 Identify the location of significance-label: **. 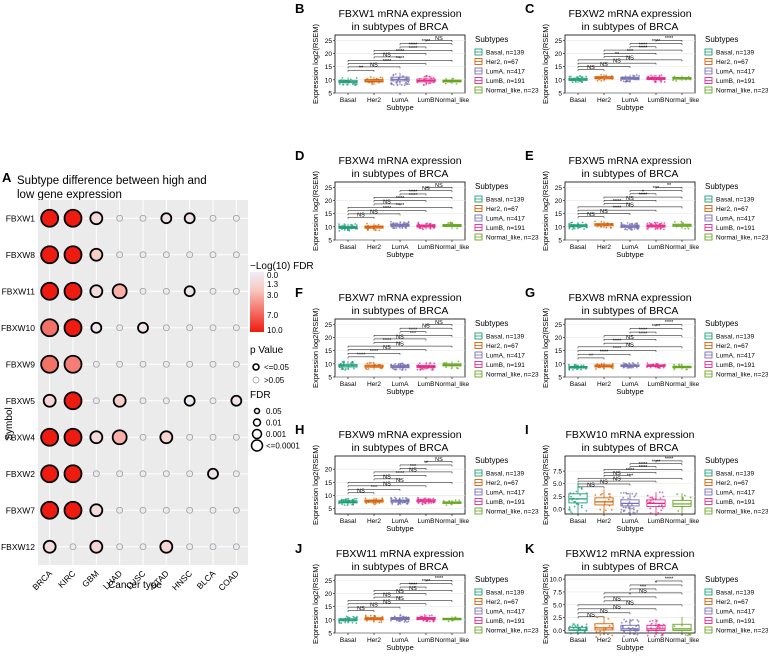
(669, 186).